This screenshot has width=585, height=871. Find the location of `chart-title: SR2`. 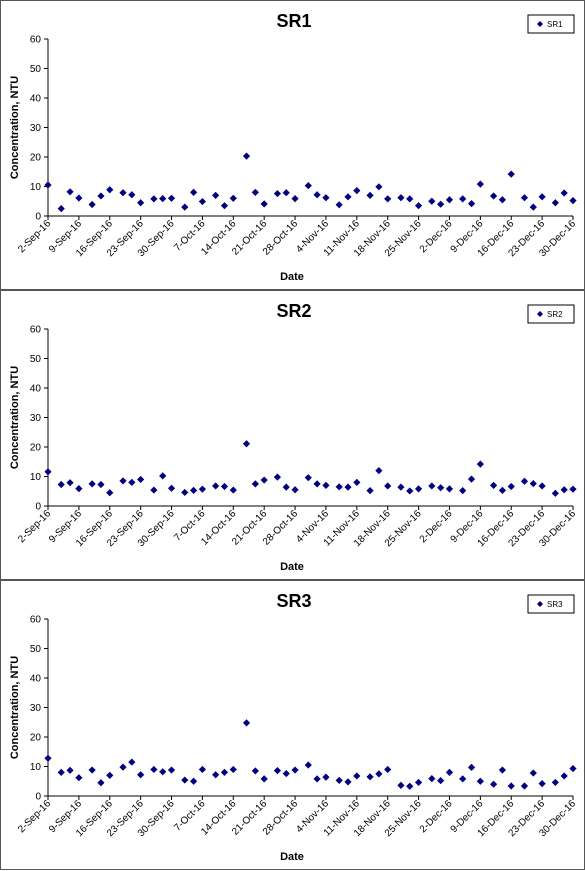

chart-title: SR2 is located at coordinates (293, 311).